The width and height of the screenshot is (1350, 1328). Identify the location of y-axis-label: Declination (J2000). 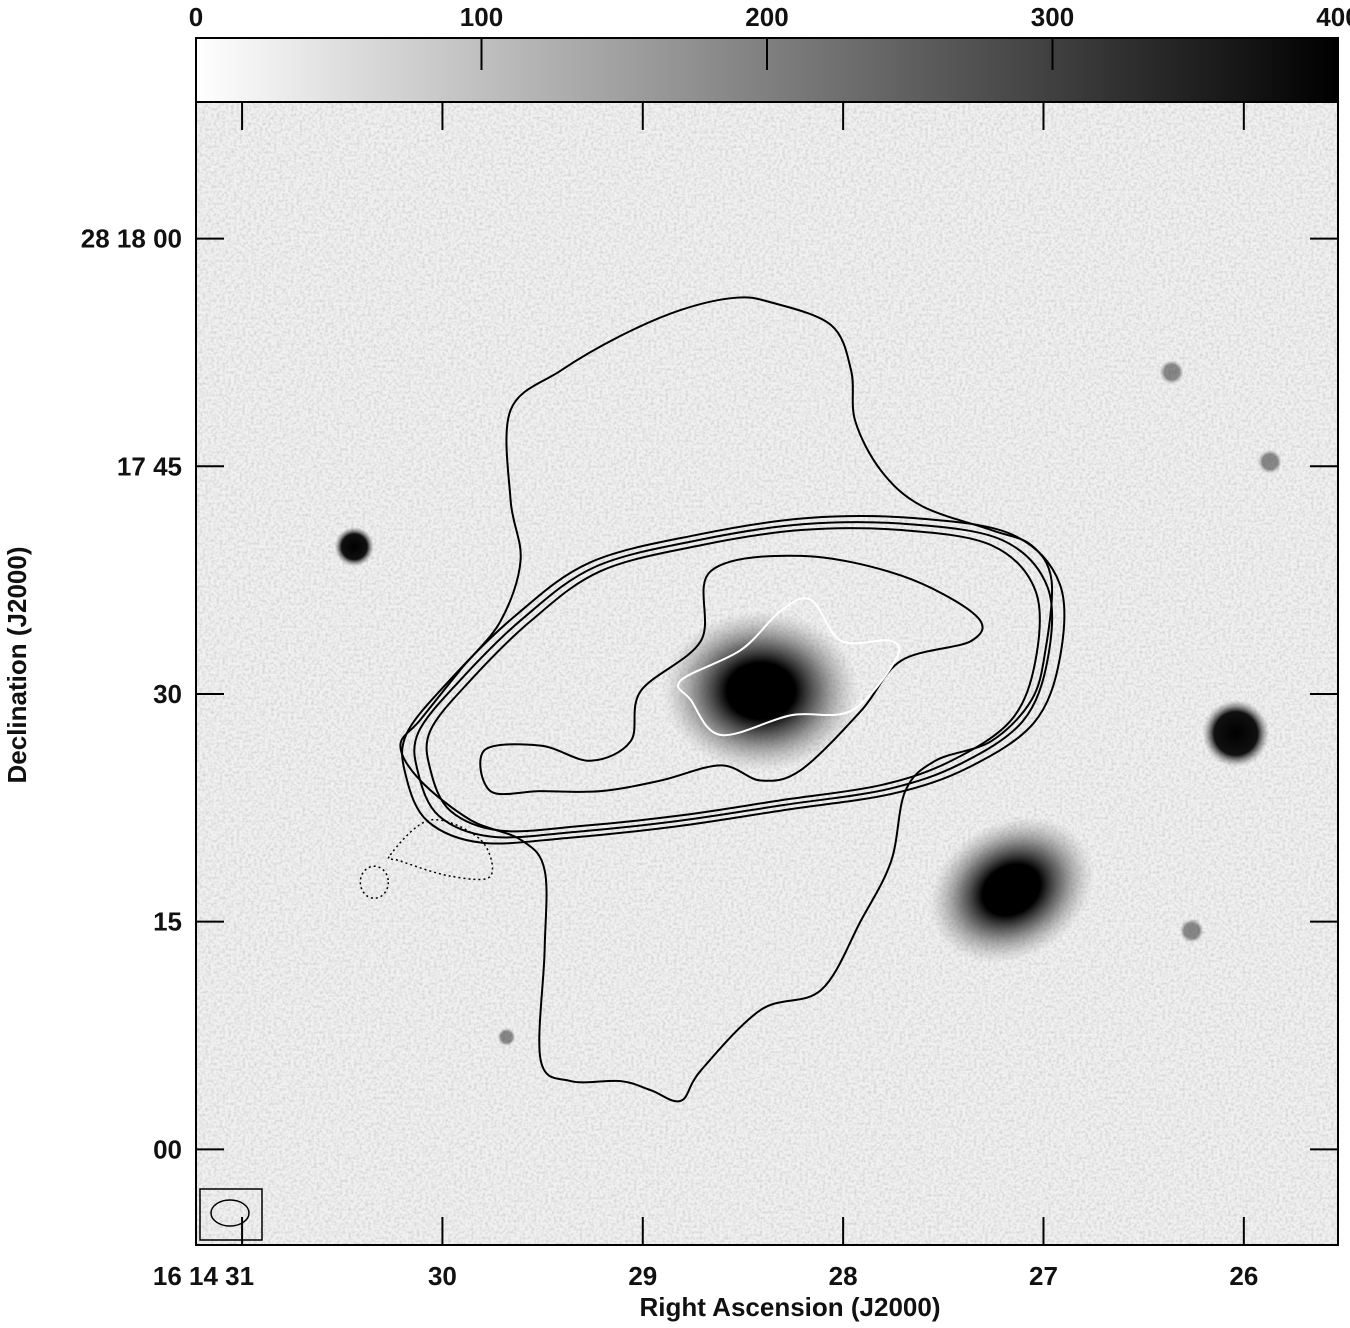
(17, 665).